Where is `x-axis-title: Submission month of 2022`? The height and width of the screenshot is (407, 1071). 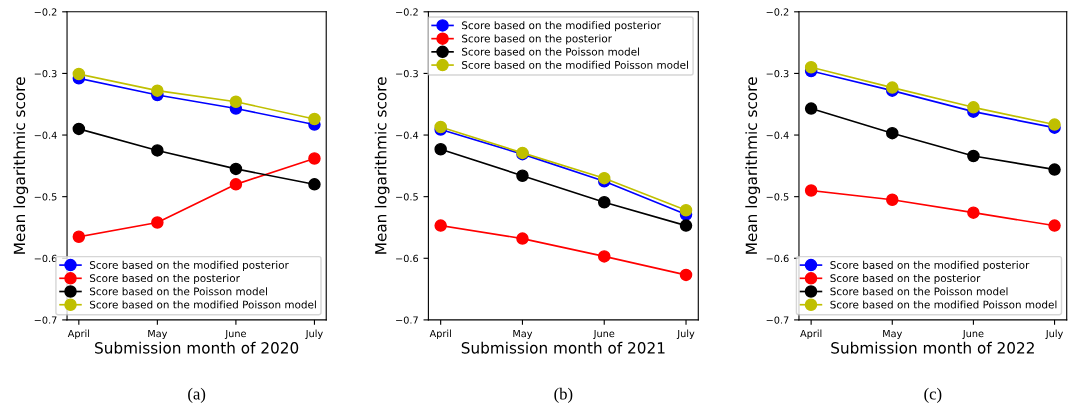 x-axis-title: Submission month of 2022 is located at coordinates (932, 347).